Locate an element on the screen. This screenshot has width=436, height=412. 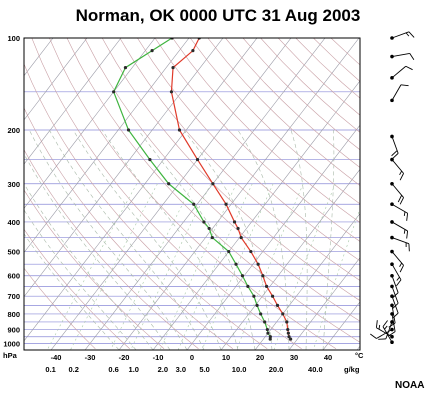
mixing-ratio-tick-label: 20.0 is located at coordinates (276, 369).